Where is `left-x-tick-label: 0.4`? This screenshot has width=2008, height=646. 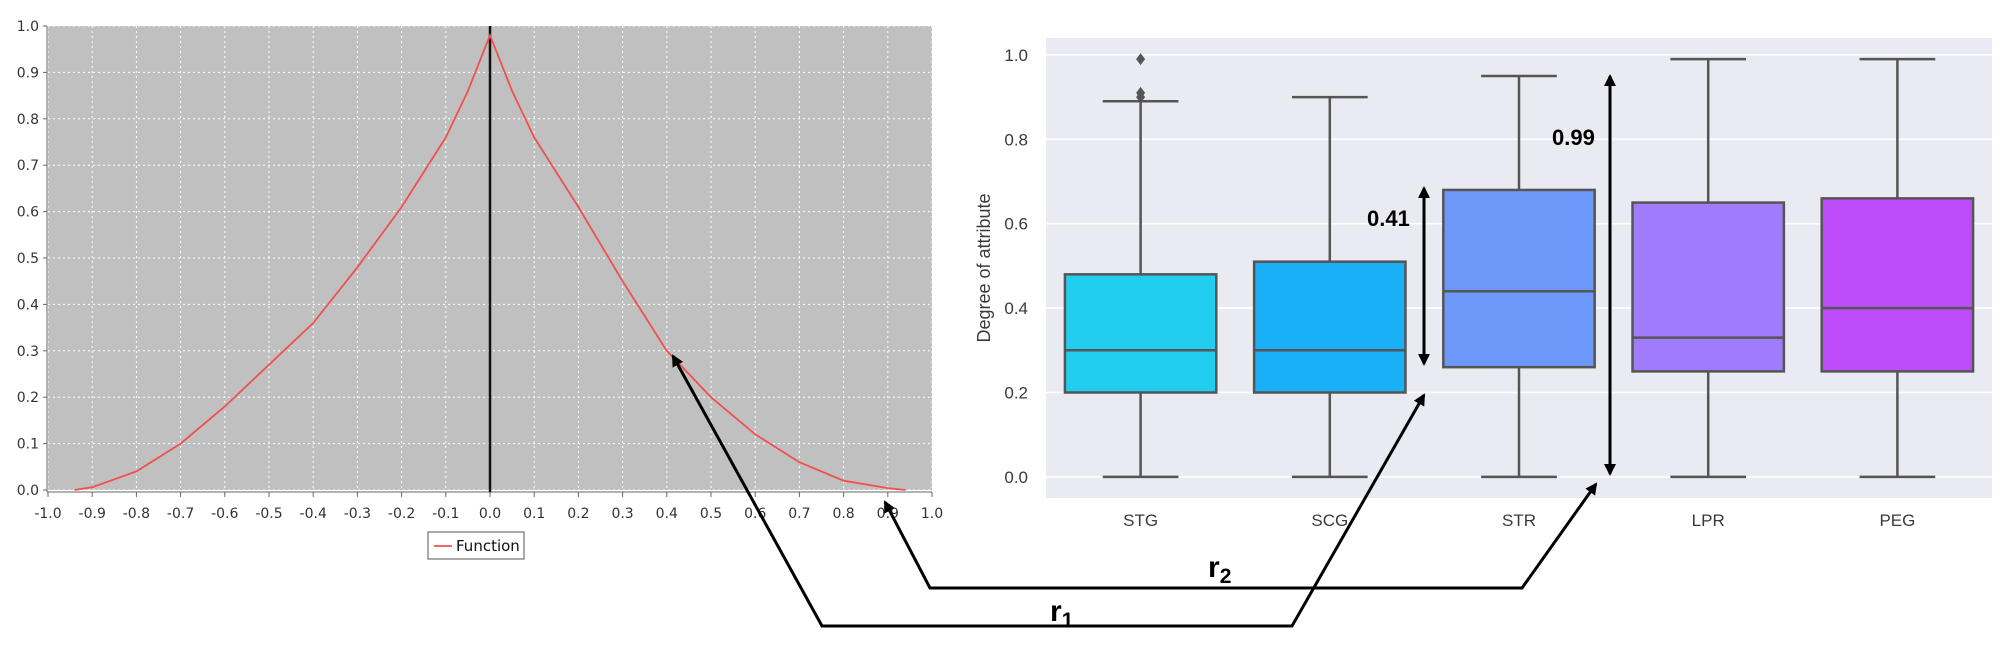 left-x-tick-label: 0.4 is located at coordinates (667, 514).